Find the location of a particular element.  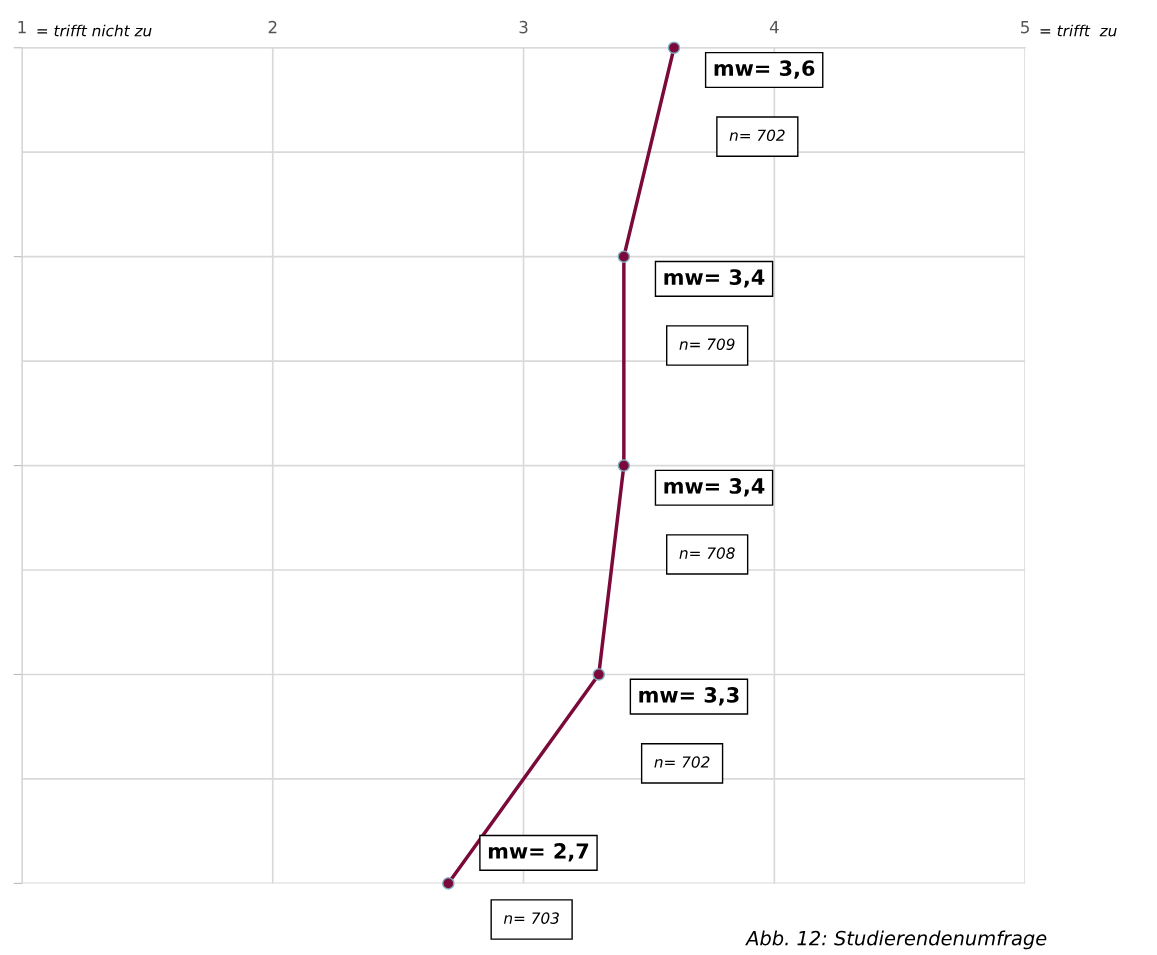

data-label: mw= 3,3 is located at coordinates (689, 696).